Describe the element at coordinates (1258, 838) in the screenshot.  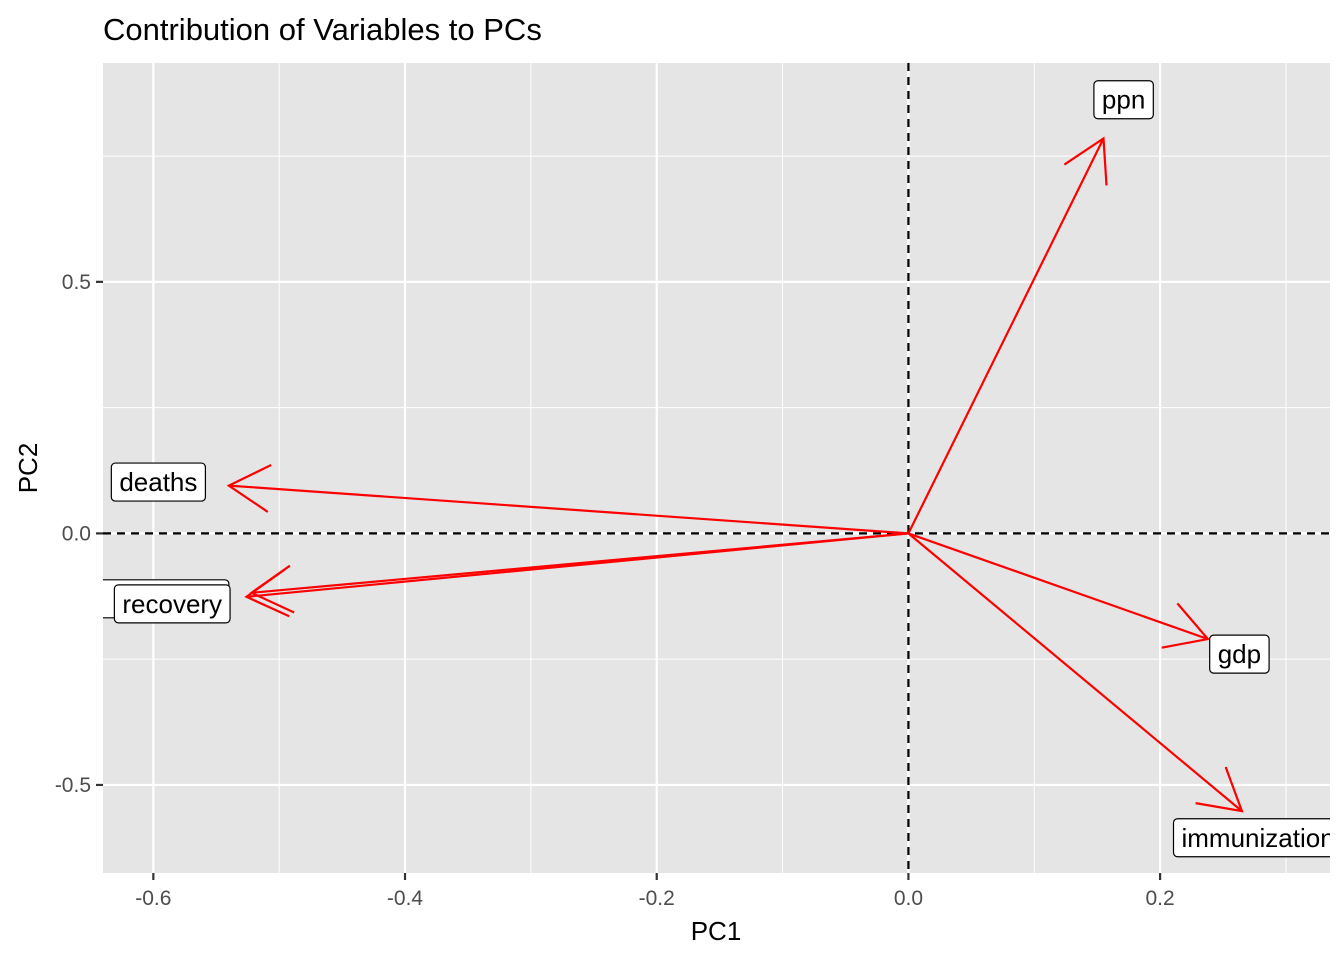
I see `label-text: immunization` at that location.